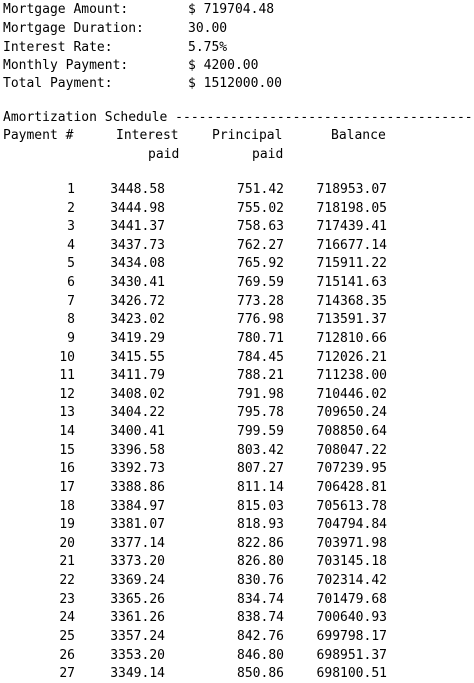 This screenshot has height=683, width=474. I want to click on balance-cell: 700640.93, so click(351, 617).